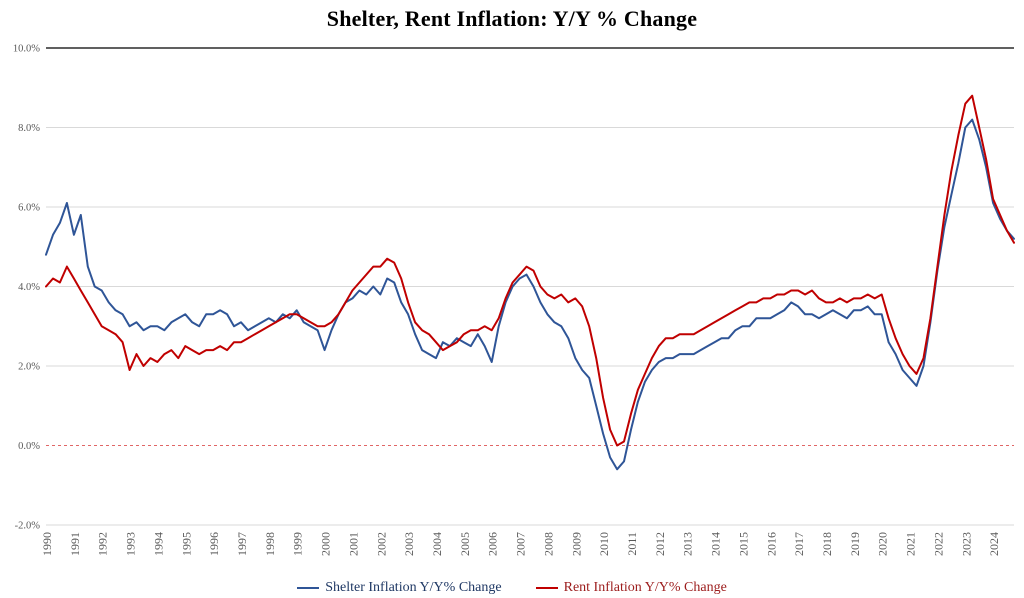  I want to click on x-axis-label: 2006, so click(493, 544).